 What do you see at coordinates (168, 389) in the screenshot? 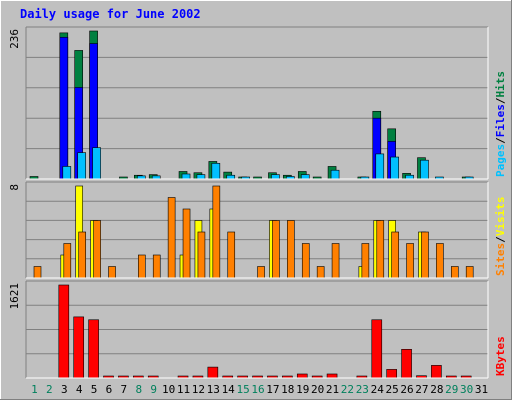
I see `x-tick-label-day-10: 10` at bounding box center [168, 389].